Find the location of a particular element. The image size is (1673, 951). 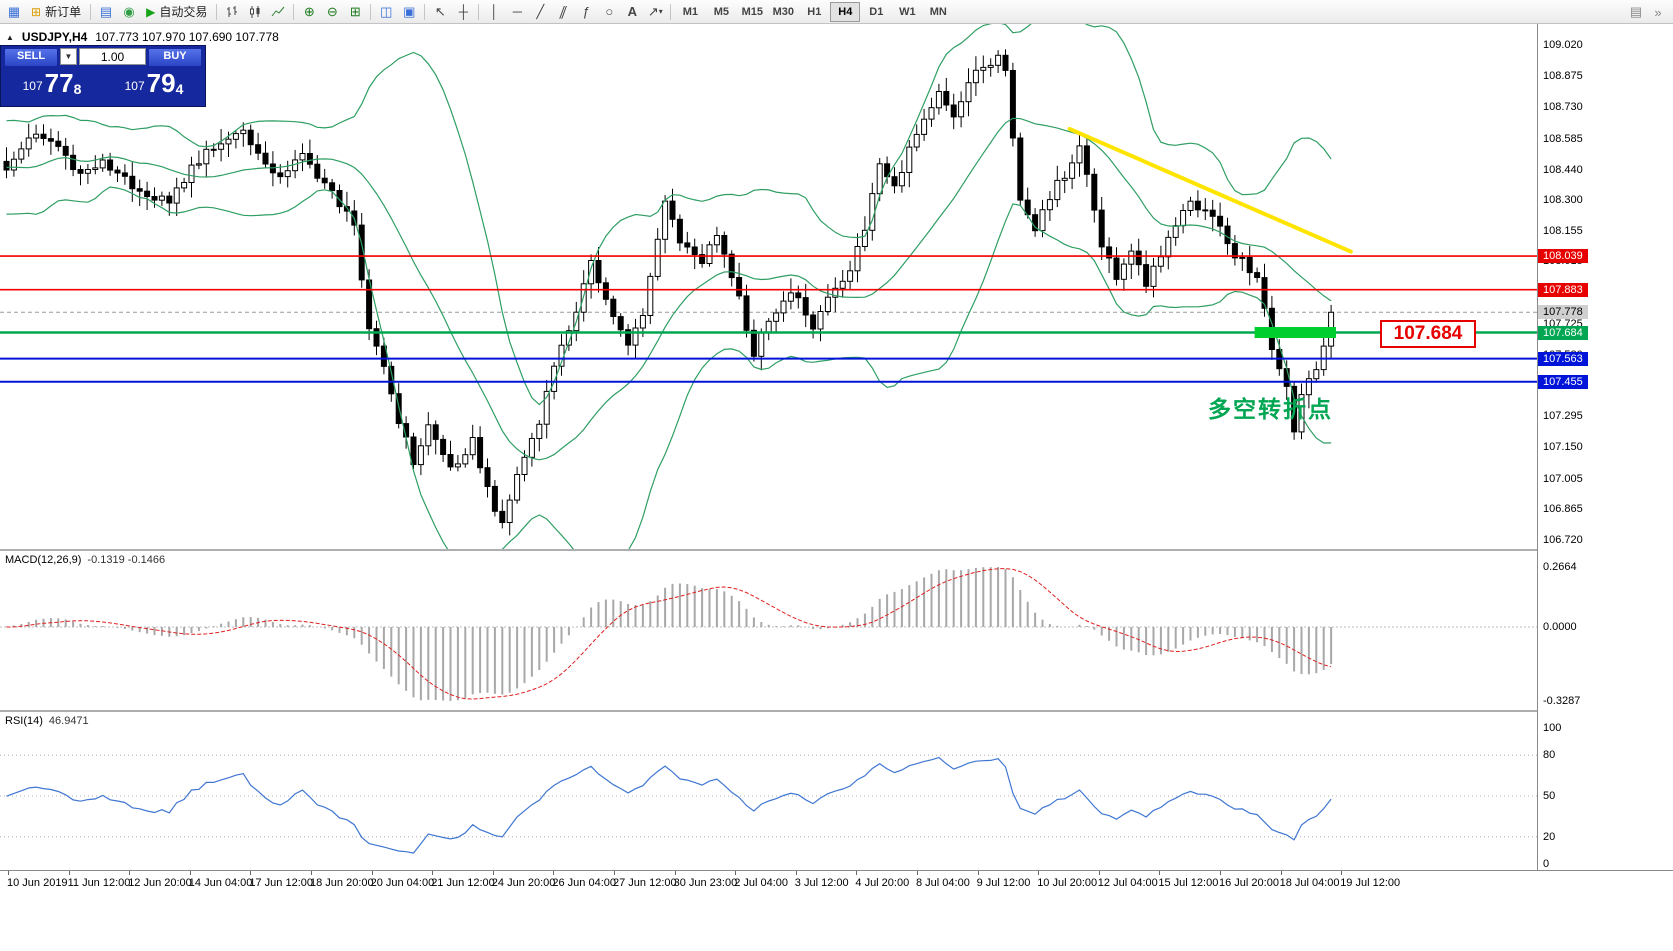

hline-glyph: ─ is located at coordinates (517, 11).